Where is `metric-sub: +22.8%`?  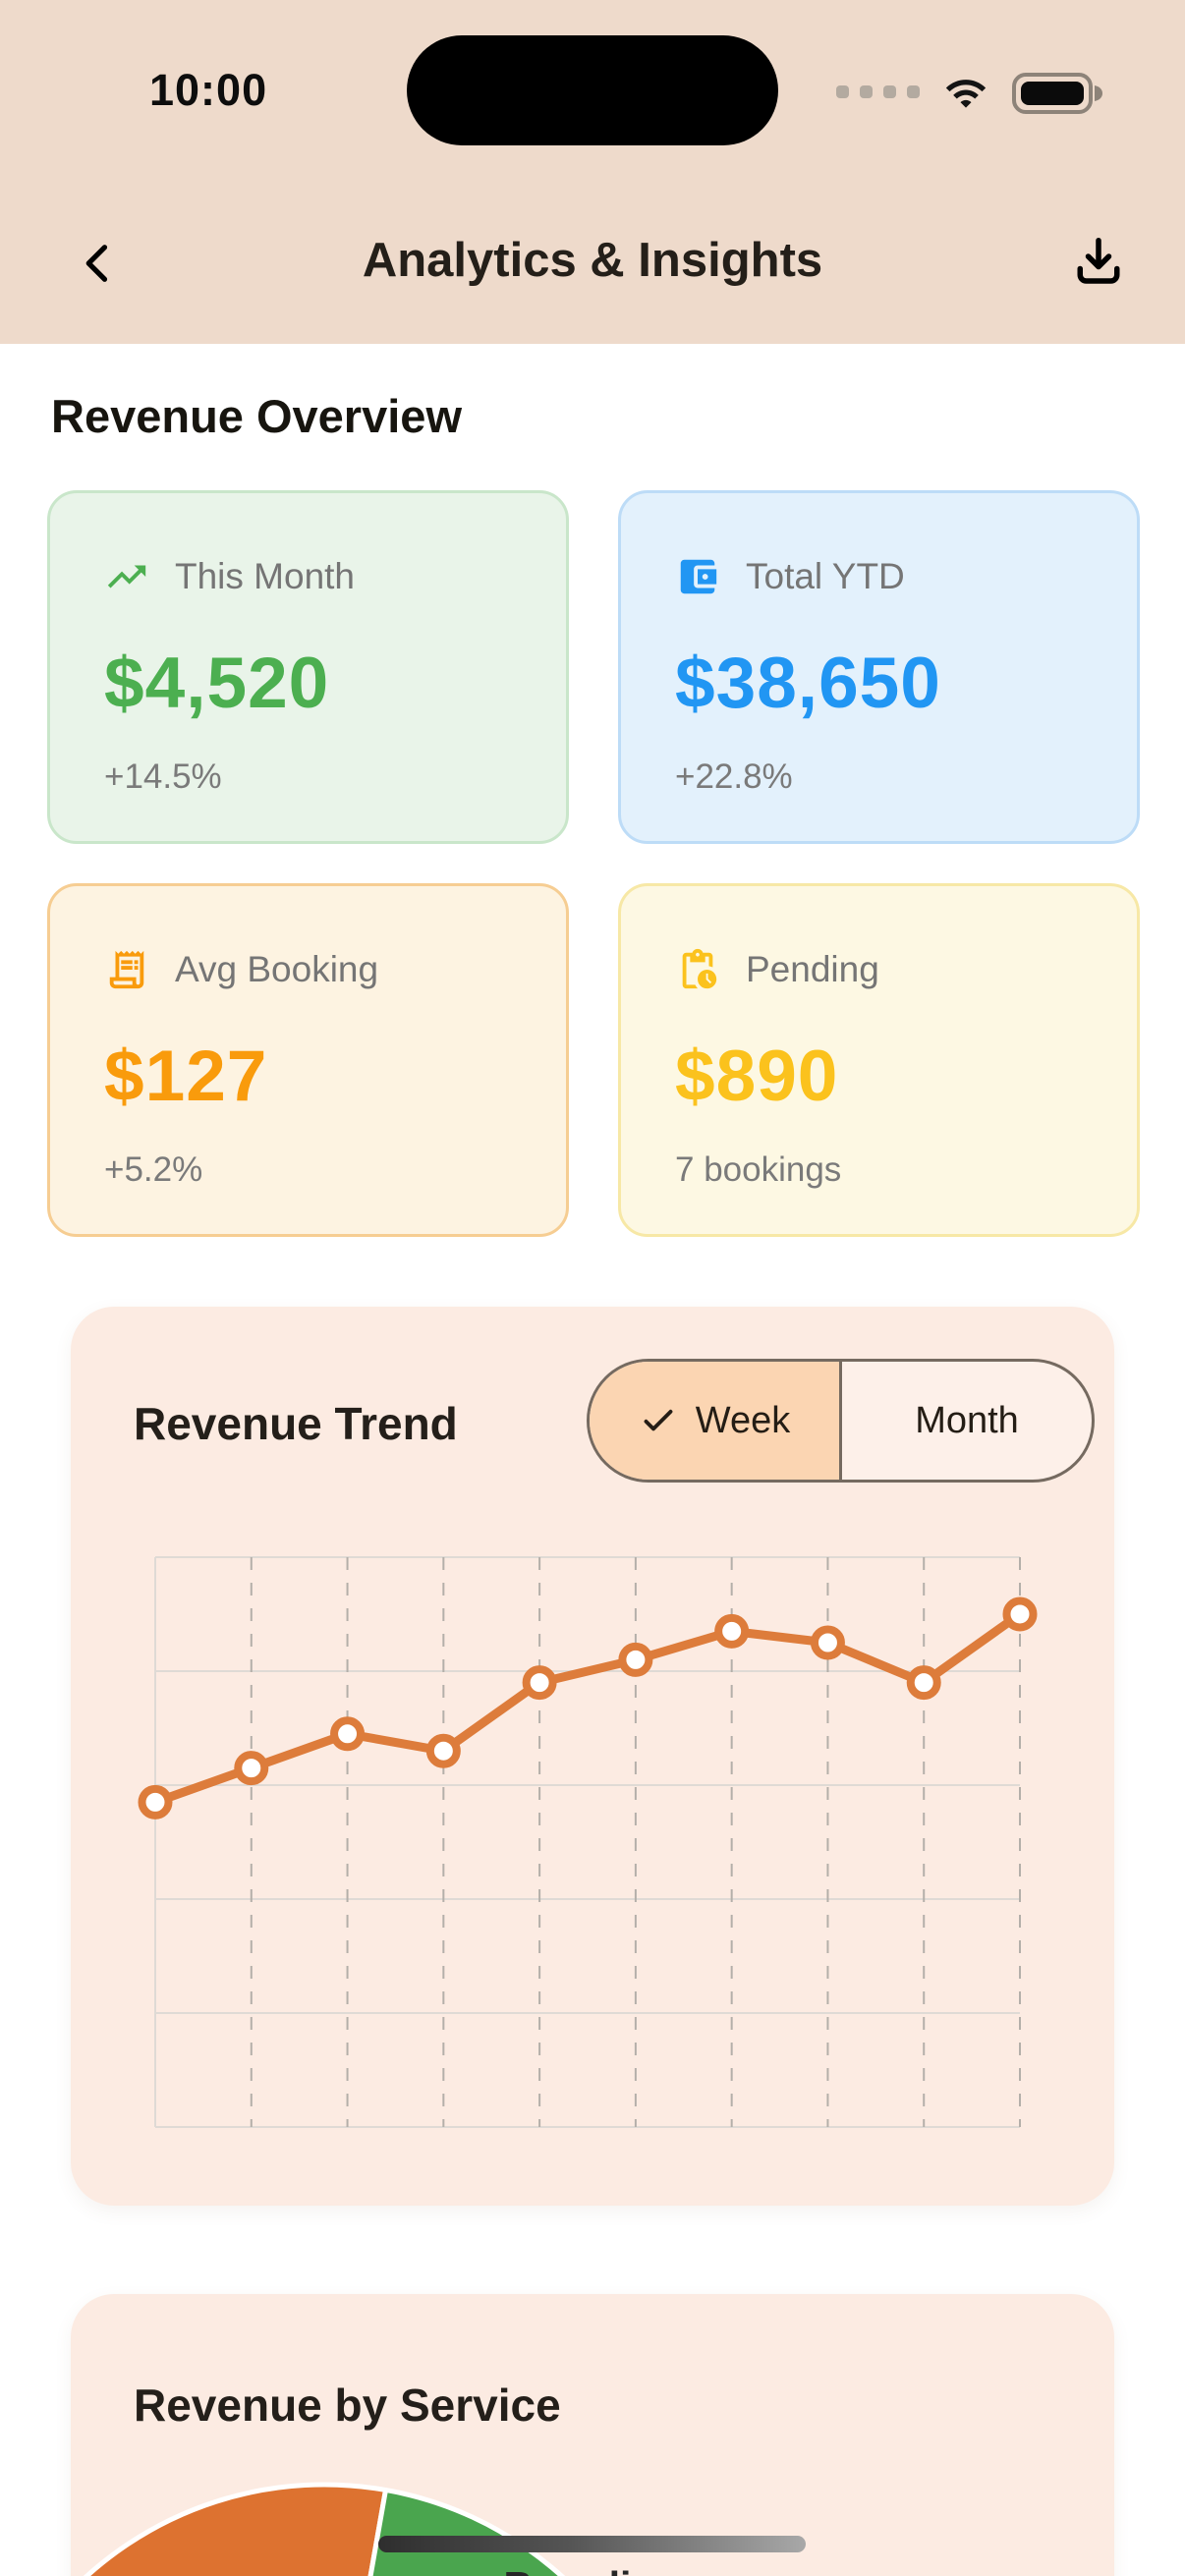 metric-sub: +22.8% is located at coordinates (734, 776).